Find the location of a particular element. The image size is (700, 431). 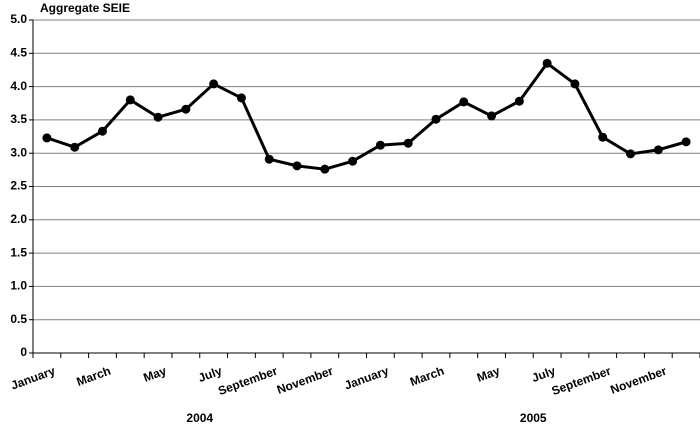

y-tick-label: 1.5 is located at coordinates (18, 252).